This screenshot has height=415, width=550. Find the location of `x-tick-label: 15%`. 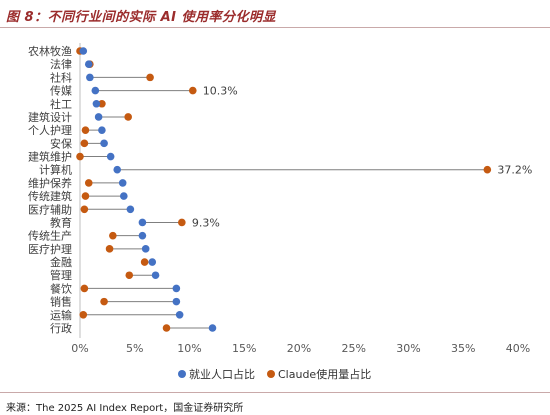

x-tick-label: 15% is located at coordinates (244, 348).